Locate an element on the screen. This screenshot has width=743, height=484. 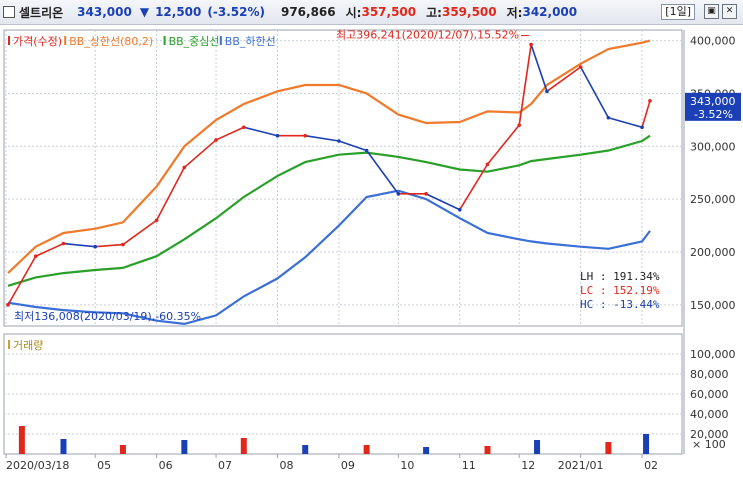
x-tick-label: 08 is located at coordinates (286, 465).